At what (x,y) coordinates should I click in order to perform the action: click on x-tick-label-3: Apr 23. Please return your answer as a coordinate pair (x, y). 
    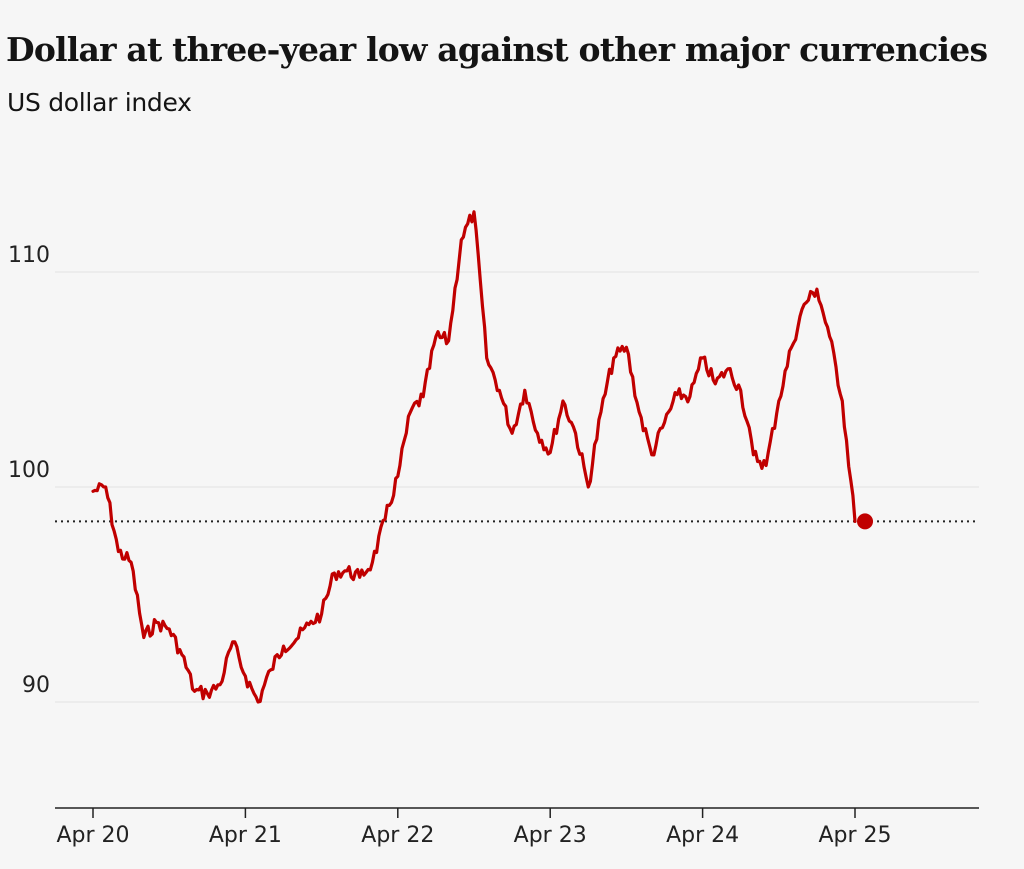
    Looking at the image, I should click on (550, 835).